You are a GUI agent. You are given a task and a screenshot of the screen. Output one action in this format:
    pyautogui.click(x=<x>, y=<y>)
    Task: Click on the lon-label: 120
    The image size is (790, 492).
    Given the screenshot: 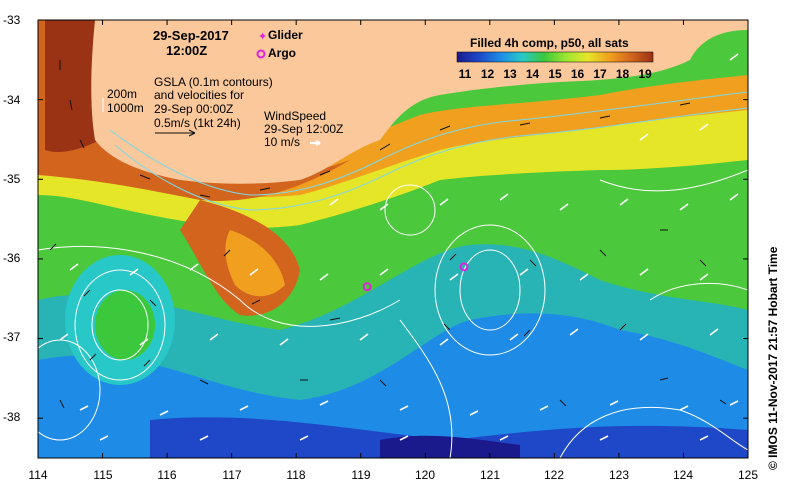 What is the action you would take?
    pyautogui.click(x=425, y=475)
    